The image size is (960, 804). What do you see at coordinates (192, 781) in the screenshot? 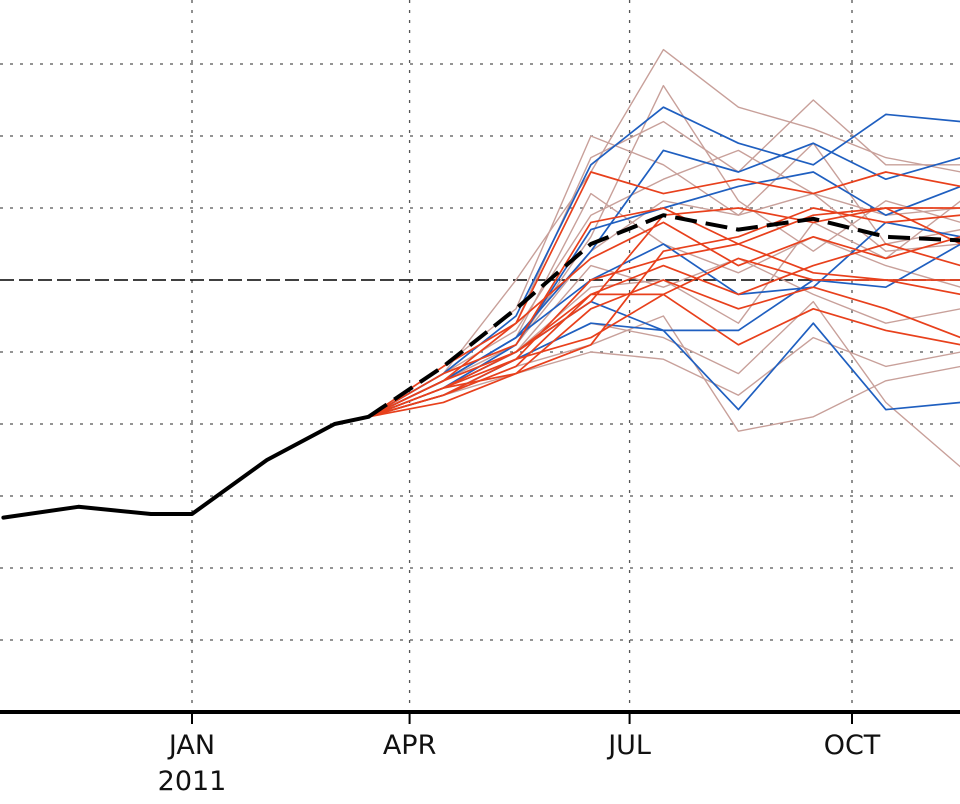
I see `x-tick-sublabel: 2011` at bounding box center [192, 781].